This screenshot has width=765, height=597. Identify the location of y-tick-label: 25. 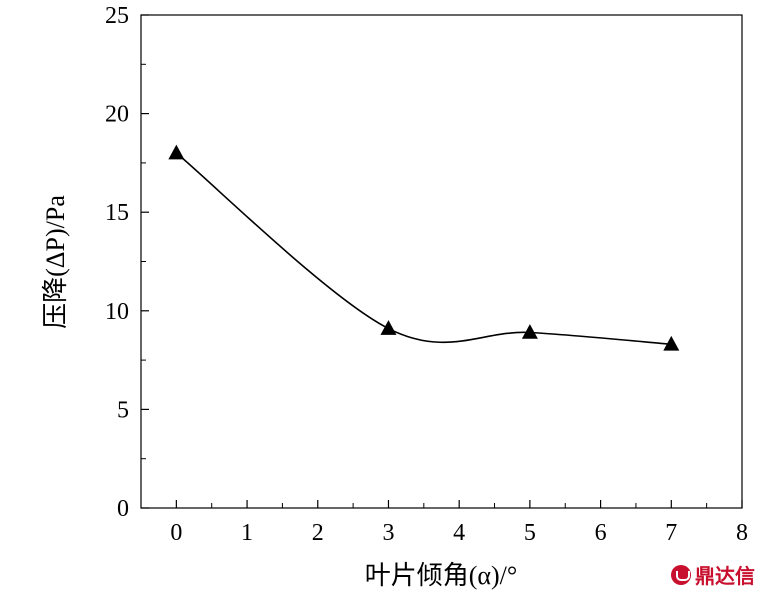
(117, 16).